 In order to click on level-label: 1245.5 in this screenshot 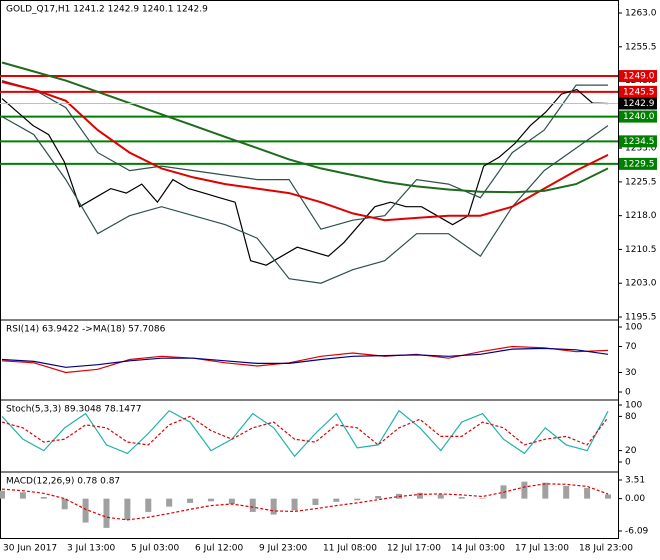, I will do `click(639, 92)`.